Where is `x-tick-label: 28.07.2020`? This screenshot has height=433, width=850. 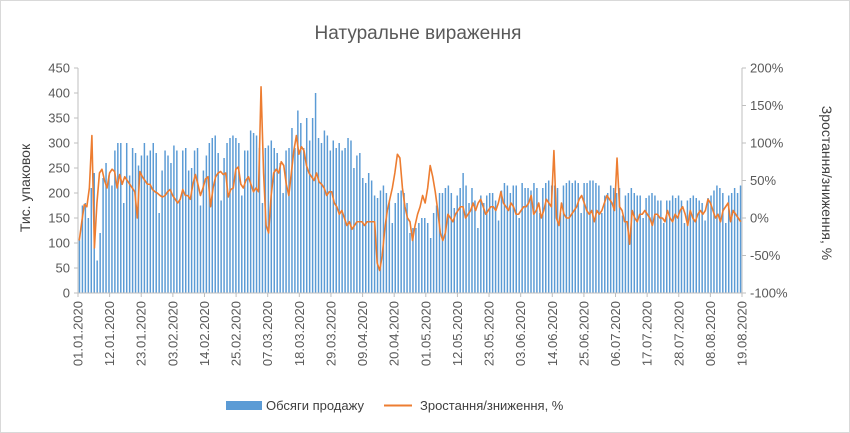
x-tick-label: 28.07.2020 is located at coordinates (678, 333).